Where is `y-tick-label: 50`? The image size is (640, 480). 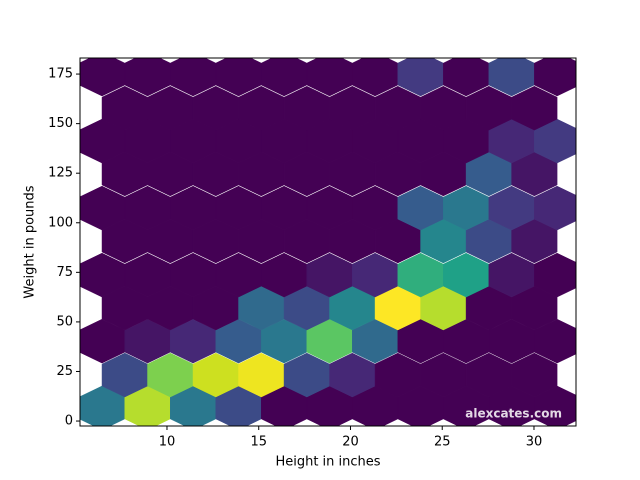
y-tick-label: 50 is located at coordinates (64, 321).